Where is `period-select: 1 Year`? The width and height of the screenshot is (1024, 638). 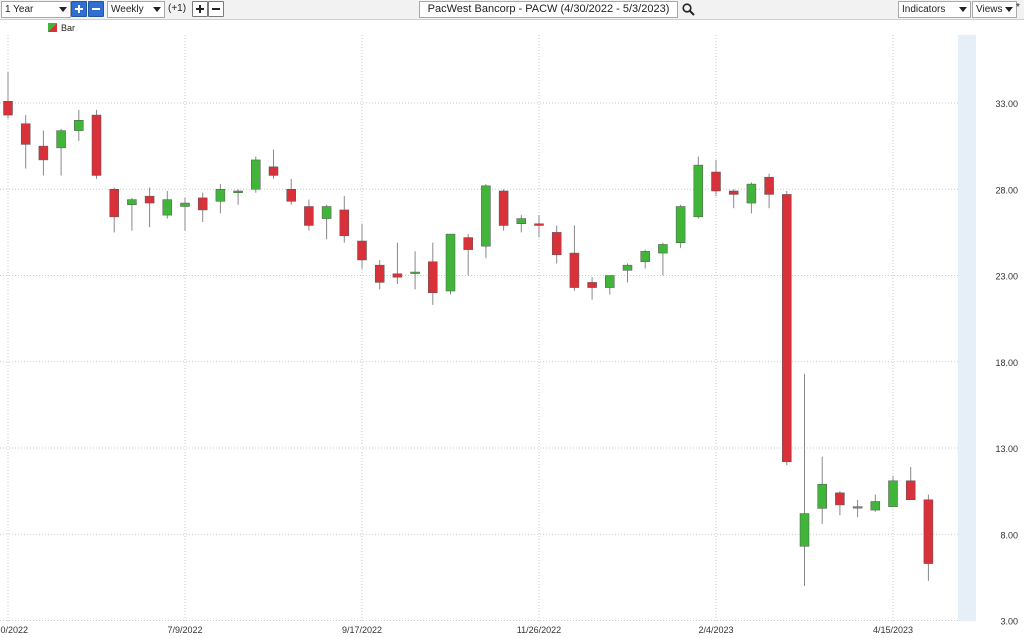 period-select: 1 Year is located at coordinates (36, 9).